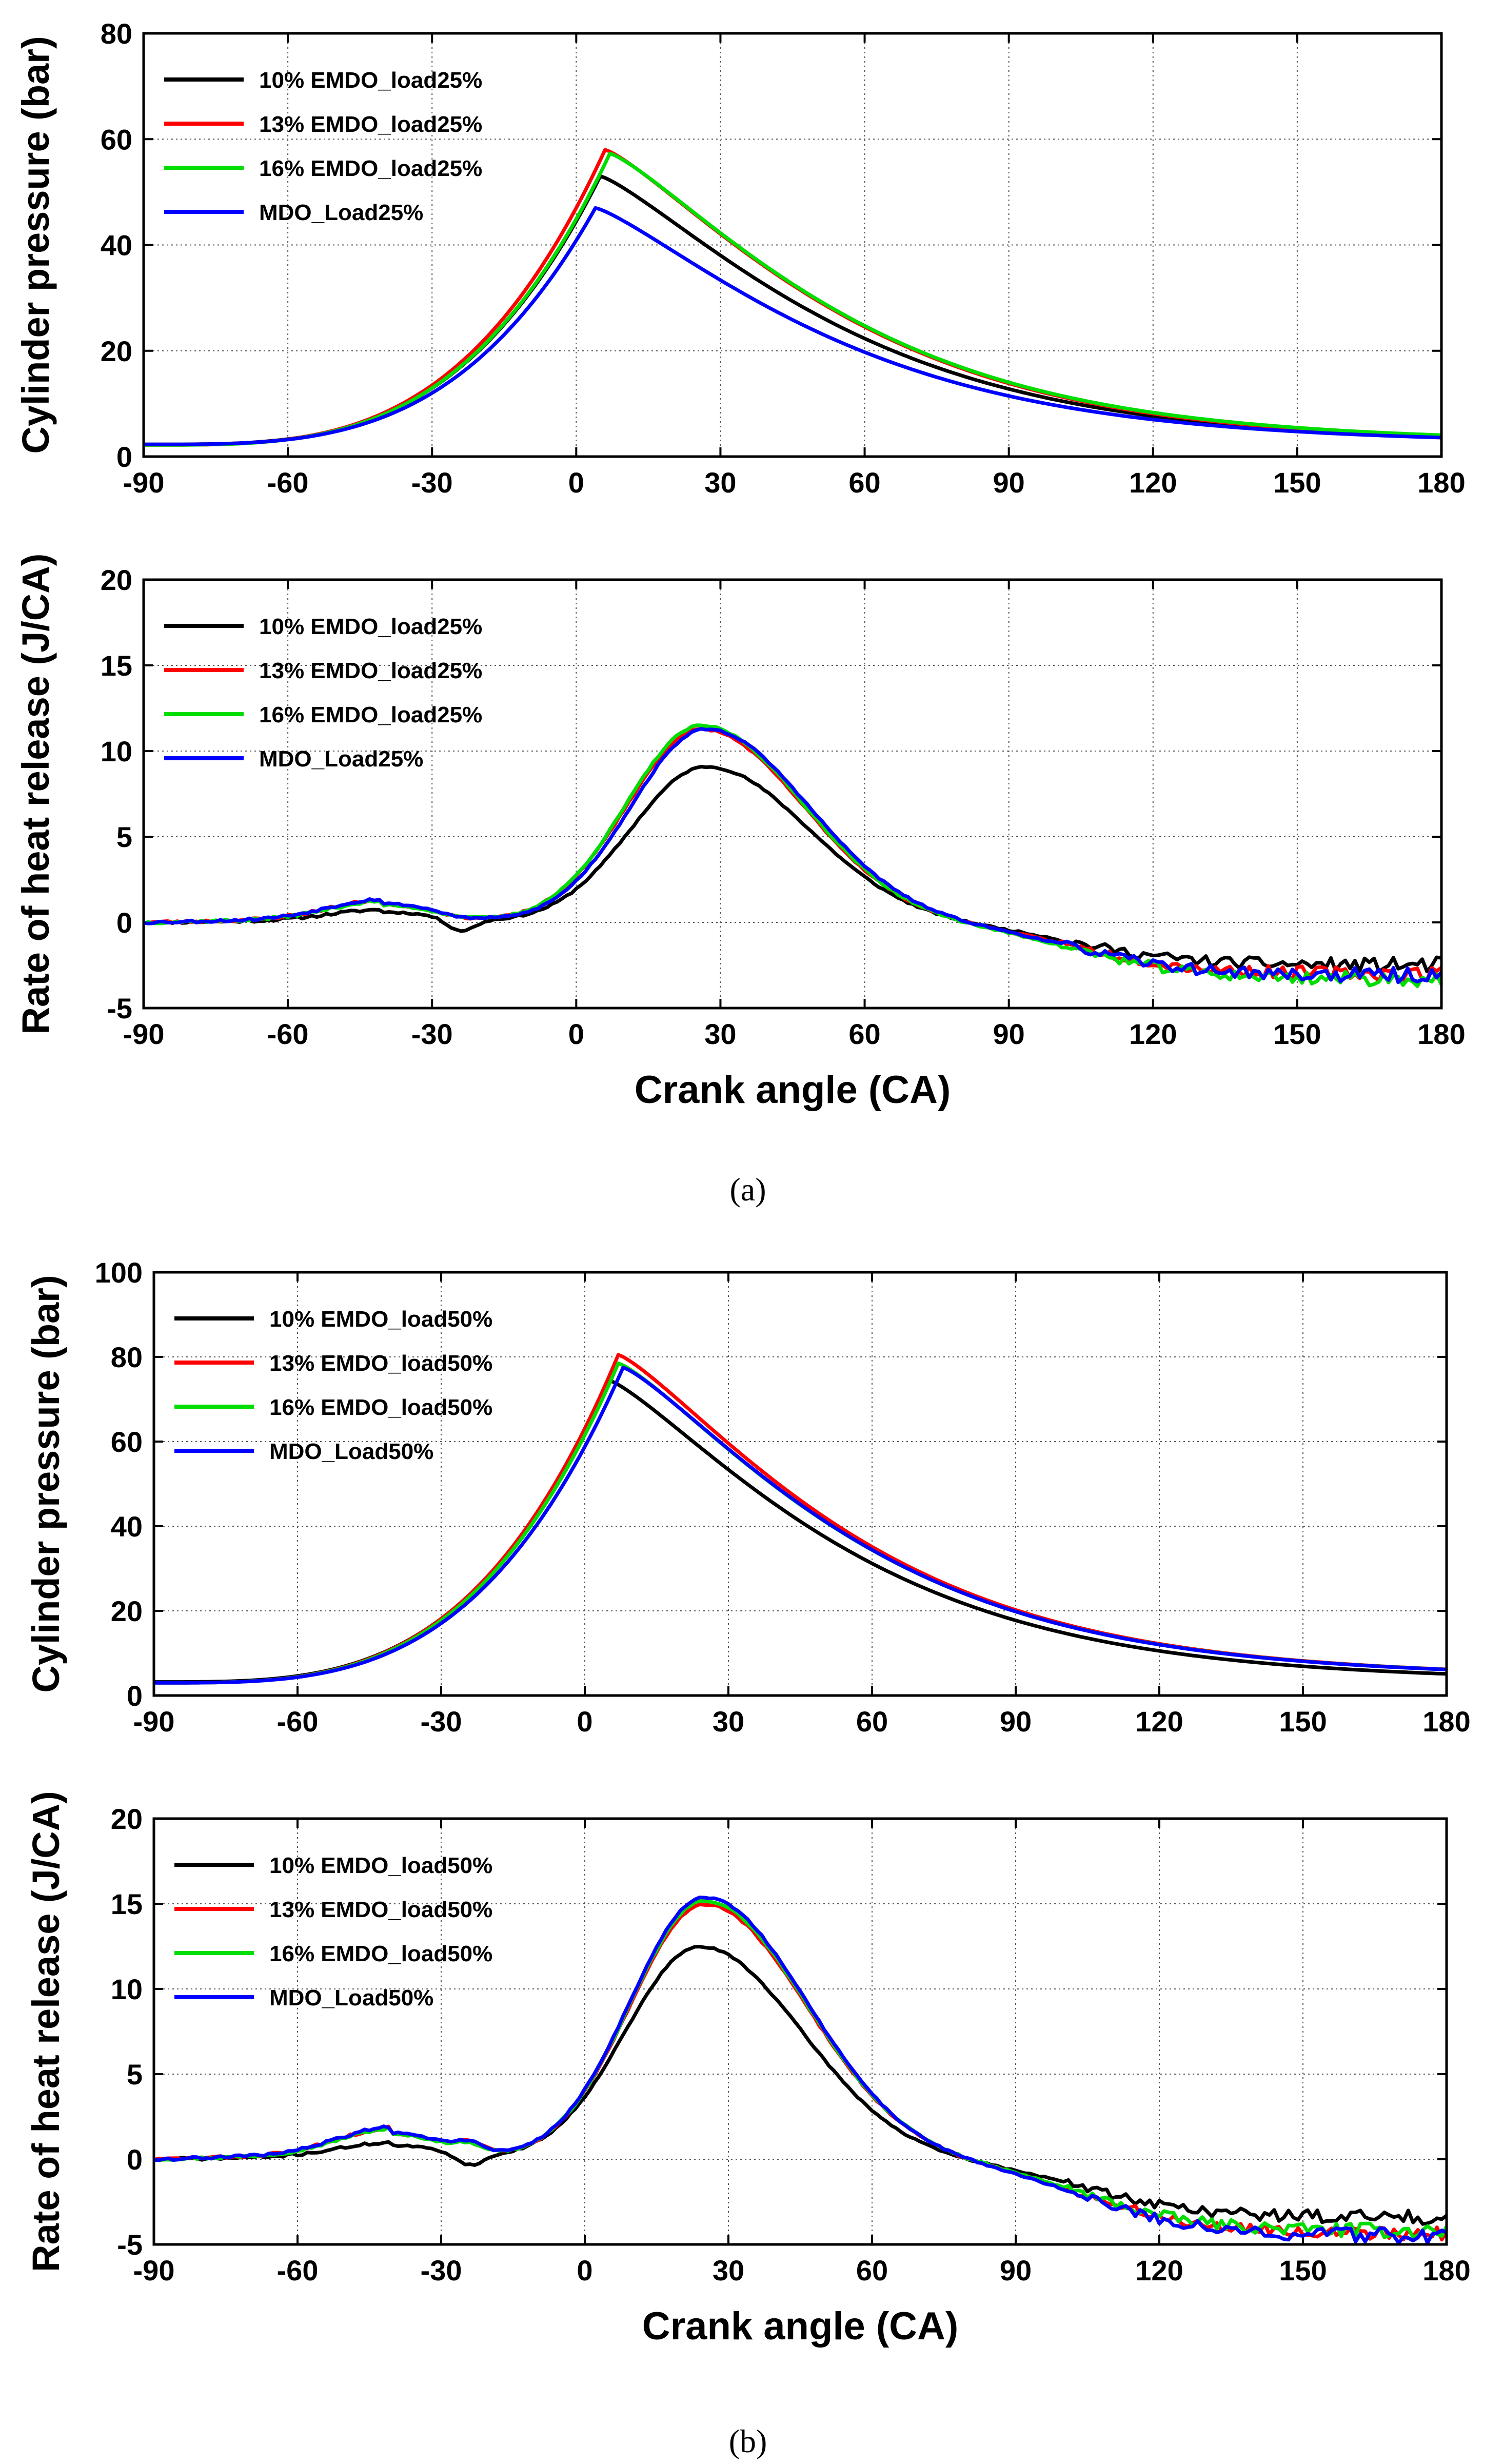  Describe the element at coordinates (119, 1272) in the screenshot. I see `y-tick-label: 100` at that location.